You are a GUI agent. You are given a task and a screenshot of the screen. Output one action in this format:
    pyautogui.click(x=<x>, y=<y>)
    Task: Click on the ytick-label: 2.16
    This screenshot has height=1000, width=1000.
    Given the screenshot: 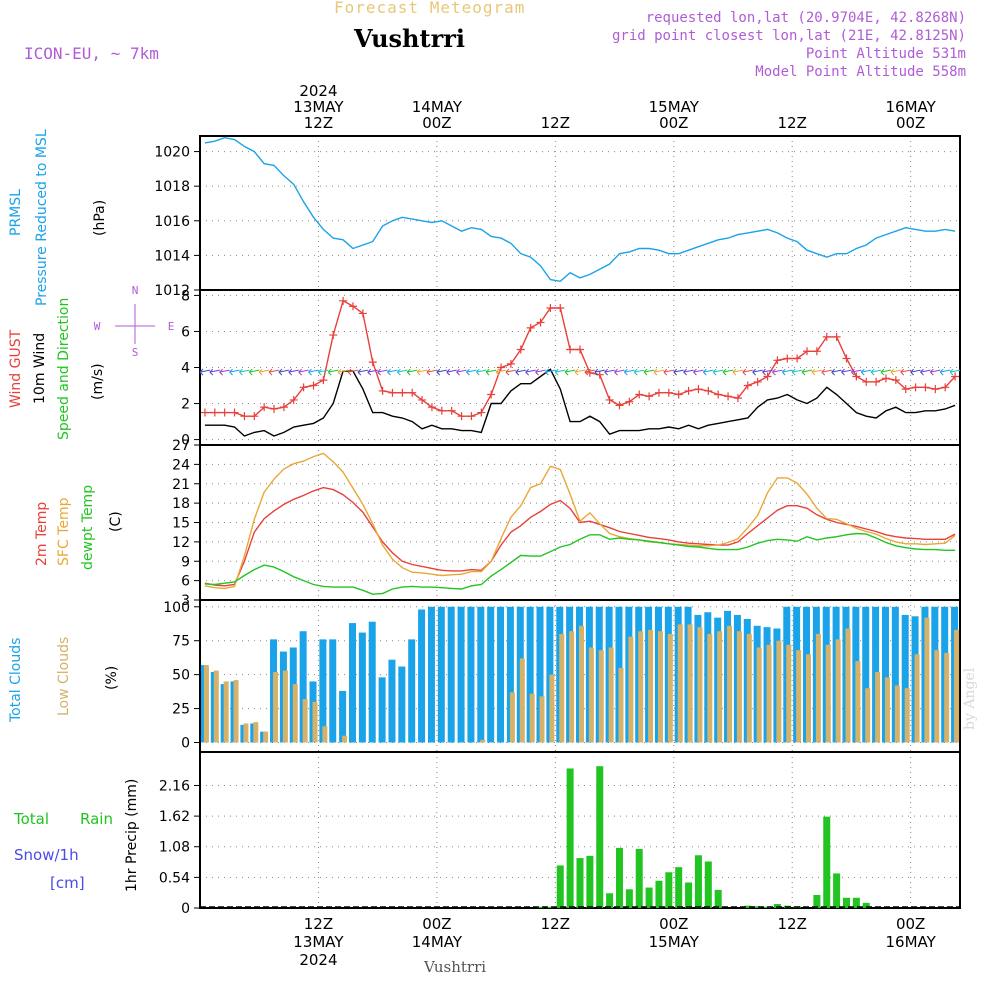 What is the action you would take?
    pyautogui.click(x=174, y=786)
    